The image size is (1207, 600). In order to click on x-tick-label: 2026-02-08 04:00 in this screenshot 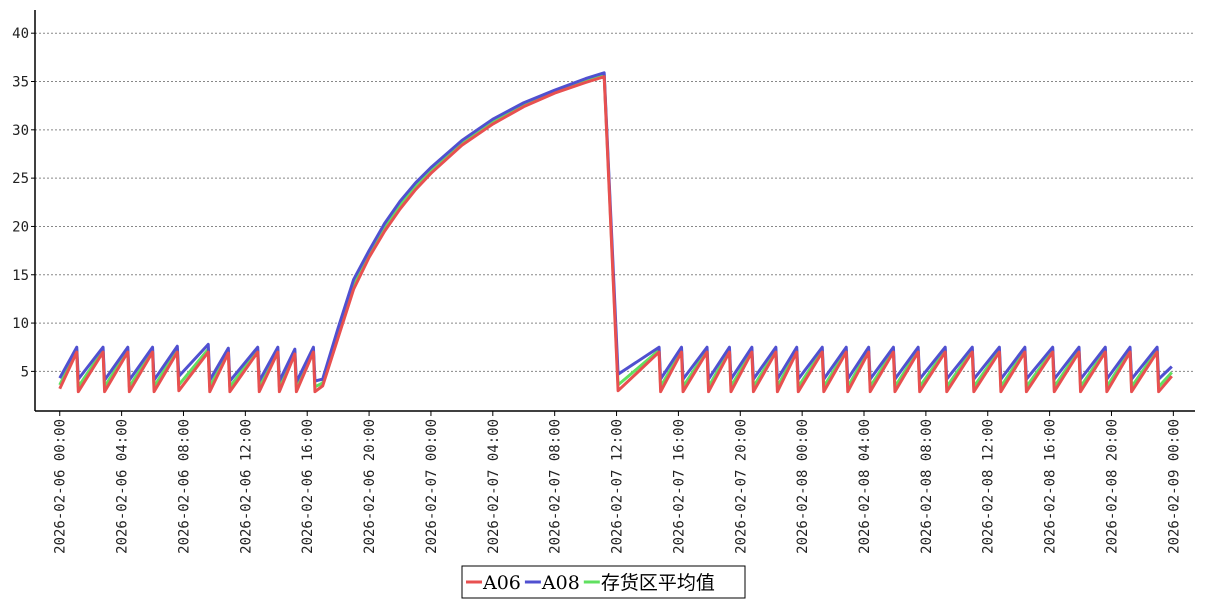, I will do `click(865, 486)`.